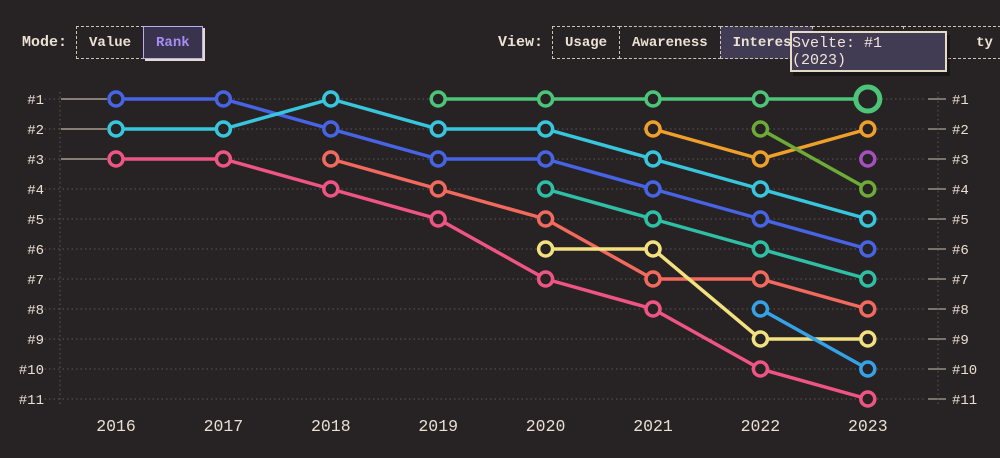 This screenshot has width=1000, height=458. I want to click on pink-point-2017, so click(223, 159).